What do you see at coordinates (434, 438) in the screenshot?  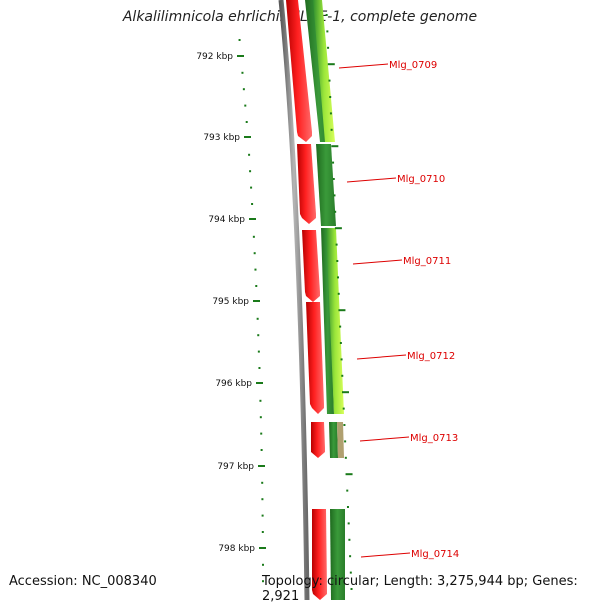 I see `gene-label: Mlg_0713` at bounding box center [434, 438].